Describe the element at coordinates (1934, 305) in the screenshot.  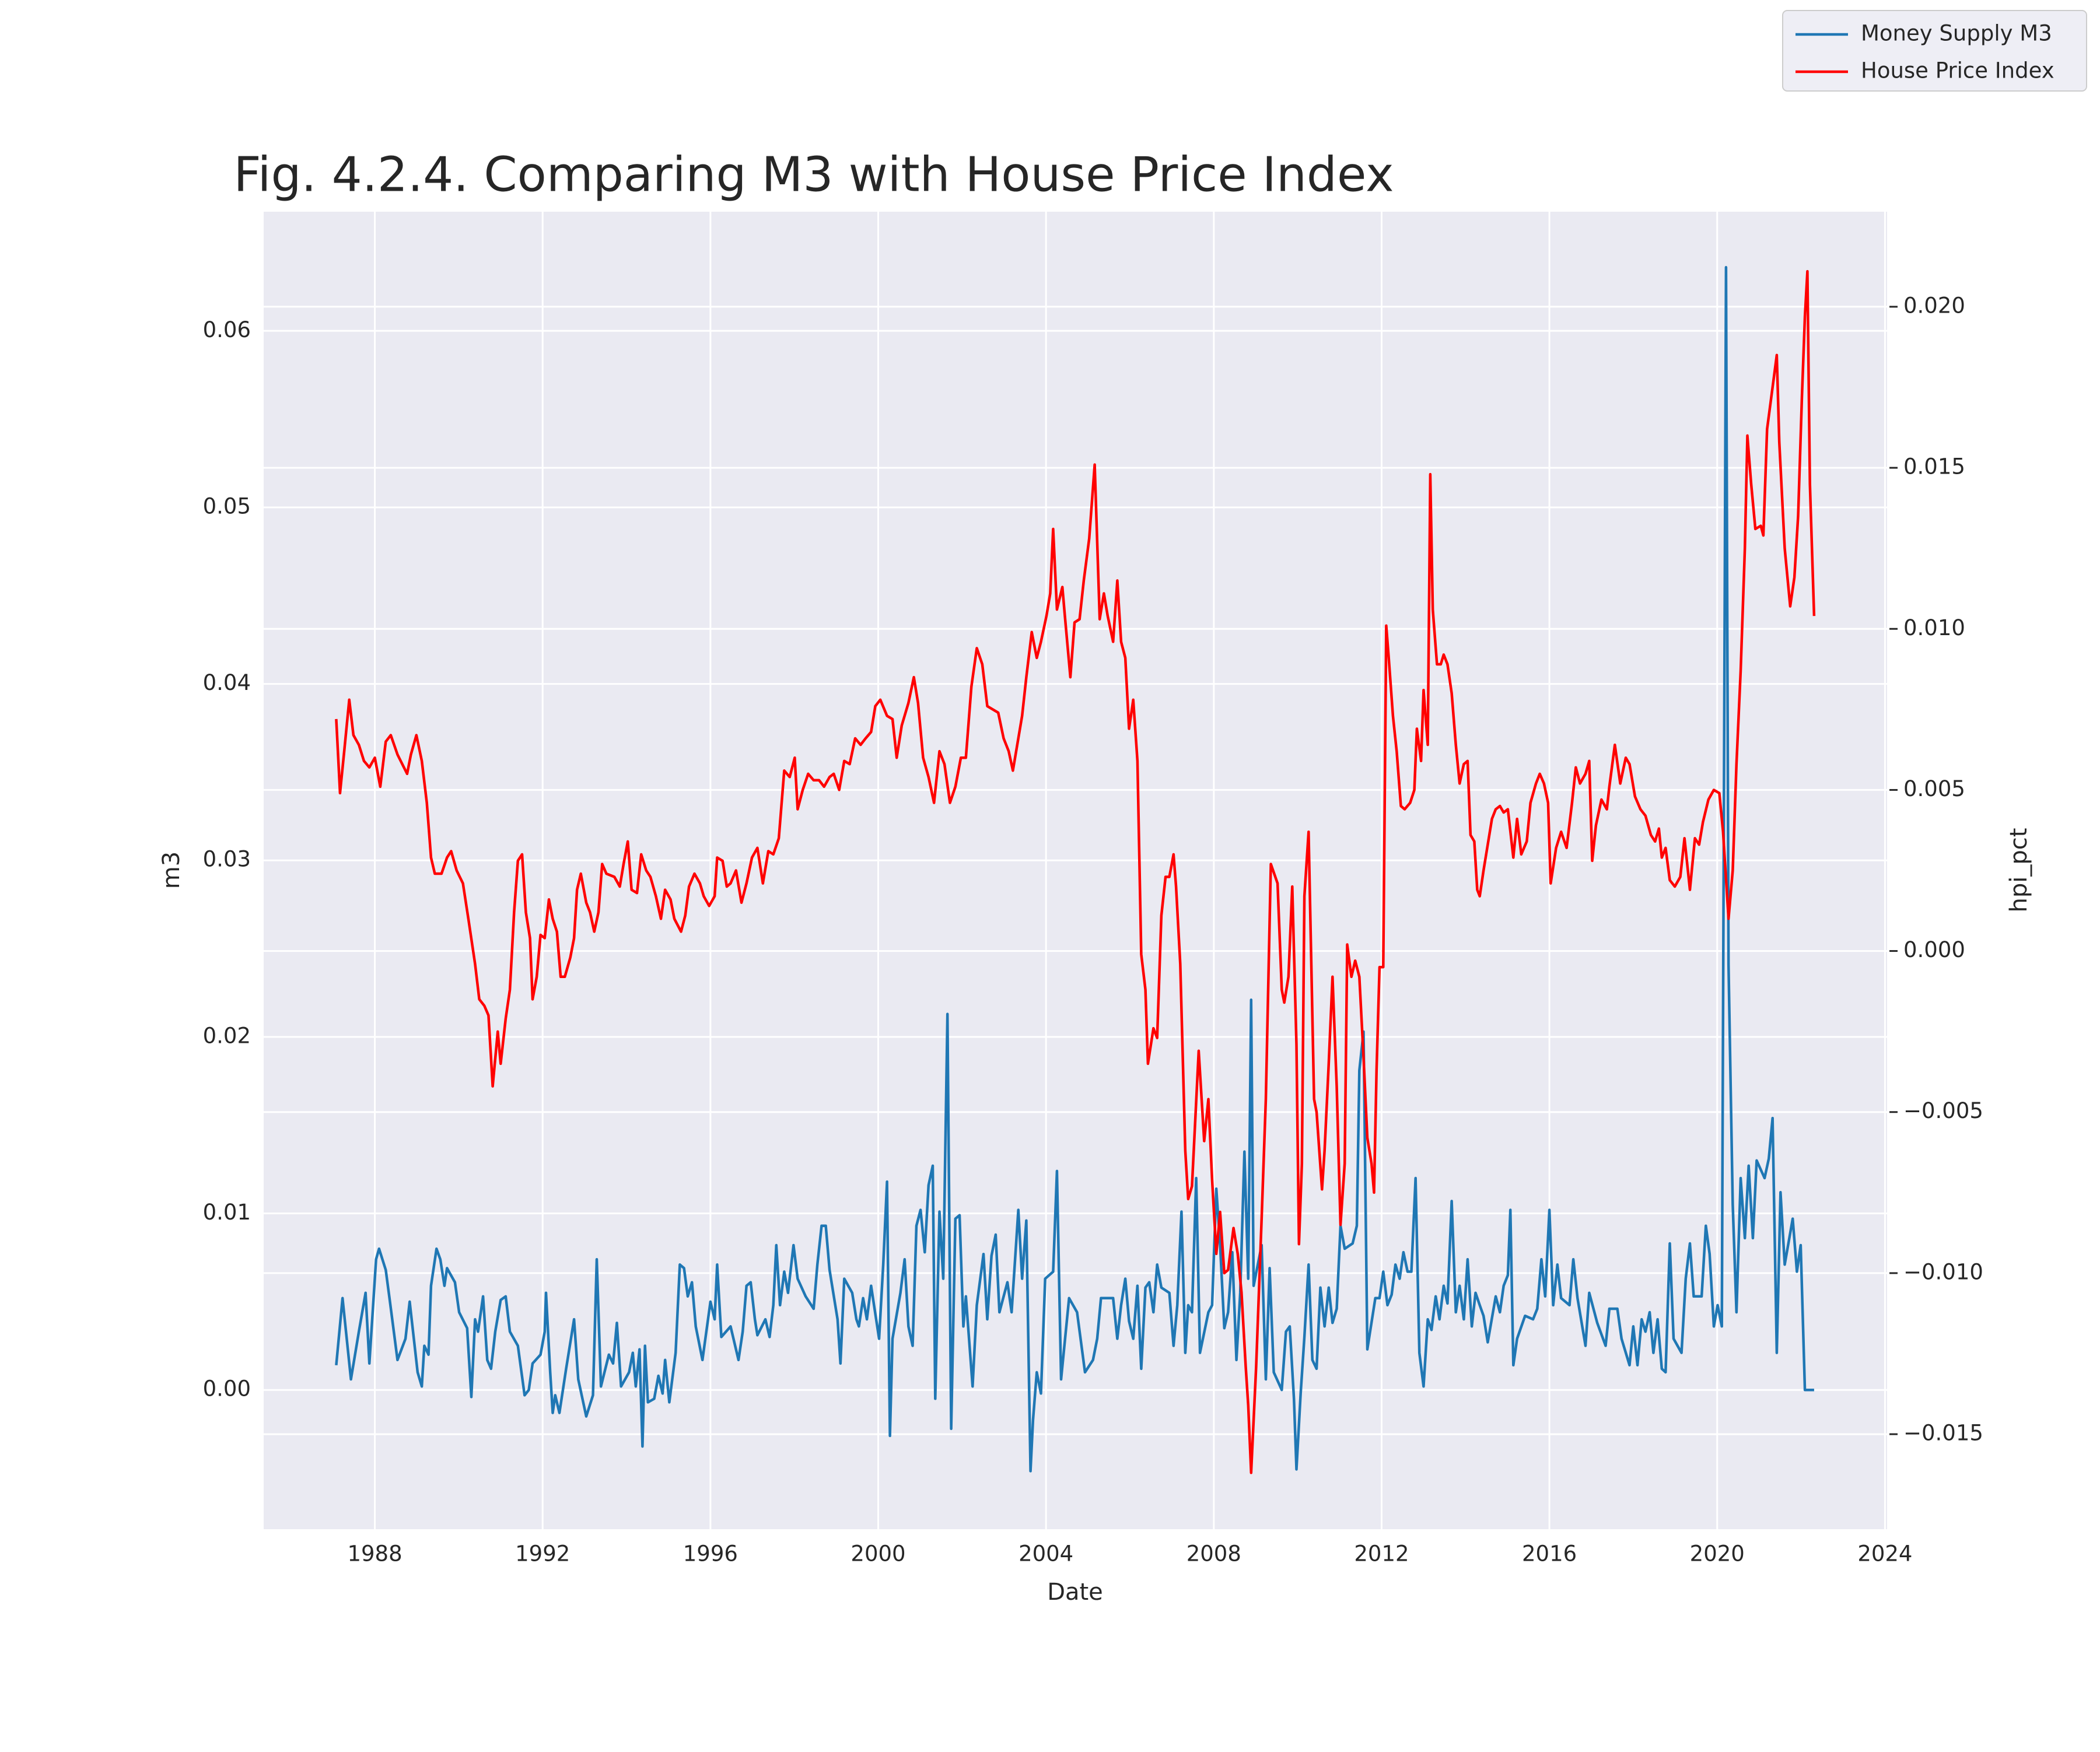
I see `y2-tick-label: 0.020` at that location.